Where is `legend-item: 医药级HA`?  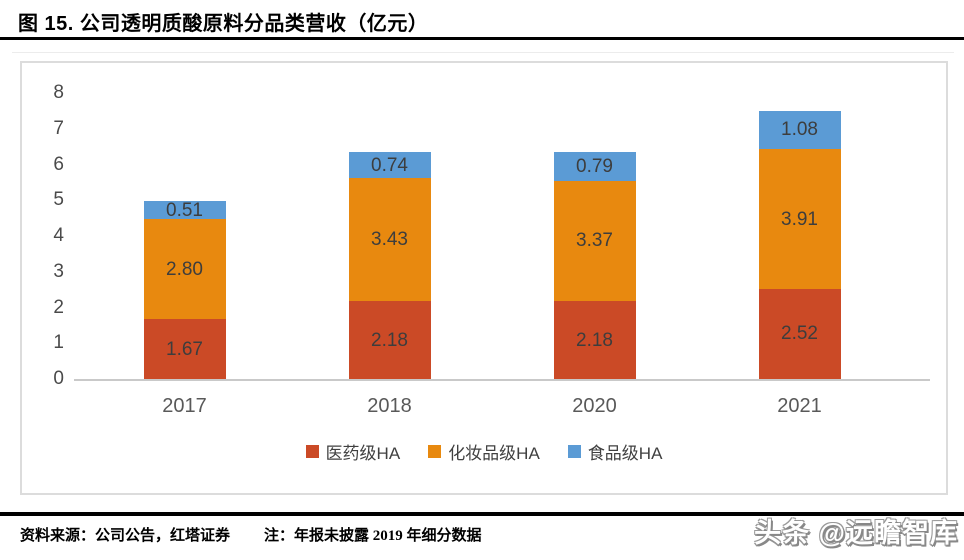 legend-item: 医药级HA is located at coordinates (353, 451).